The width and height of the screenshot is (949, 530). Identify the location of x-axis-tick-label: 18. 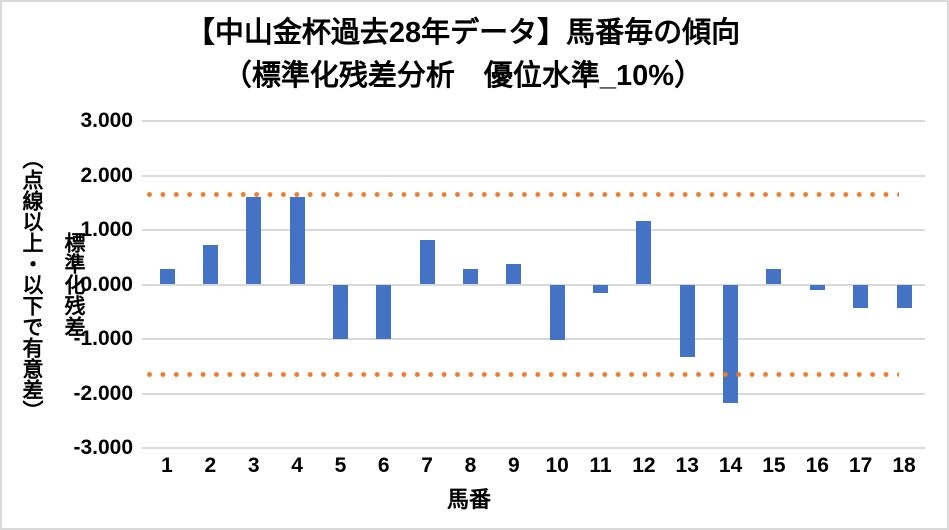
(904, 465).